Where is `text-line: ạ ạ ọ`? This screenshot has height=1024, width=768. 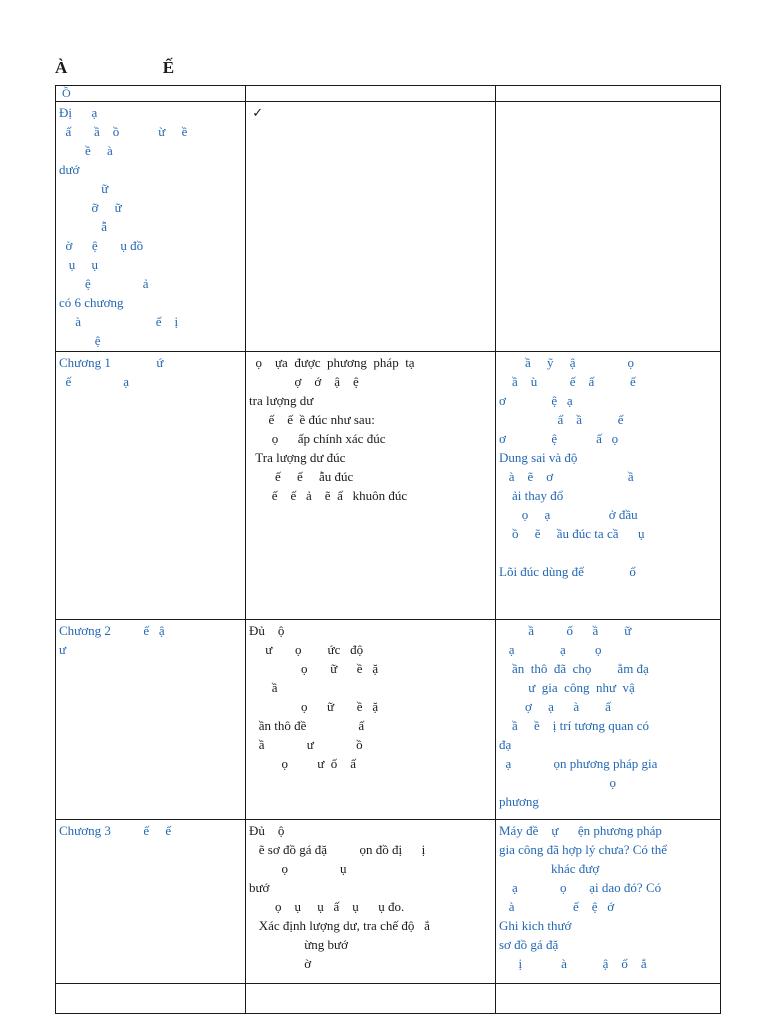
text-line: ạ ạ ọ is located at coordinates (550, 649).